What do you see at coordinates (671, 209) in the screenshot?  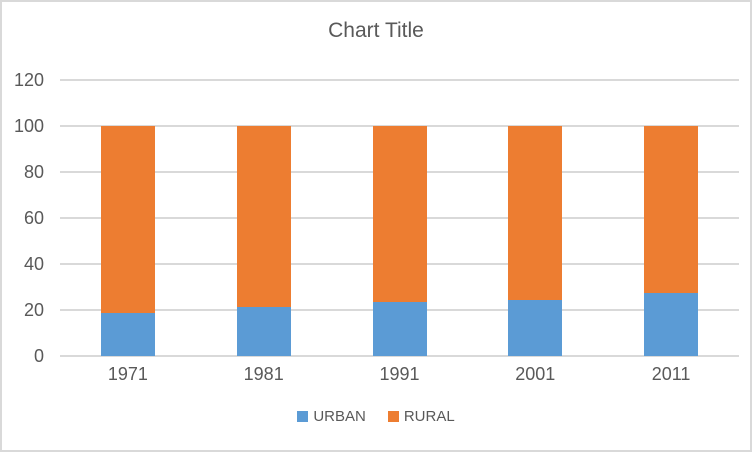 I see `bar-segment-rural-2011` at bounding box center [671, 209].